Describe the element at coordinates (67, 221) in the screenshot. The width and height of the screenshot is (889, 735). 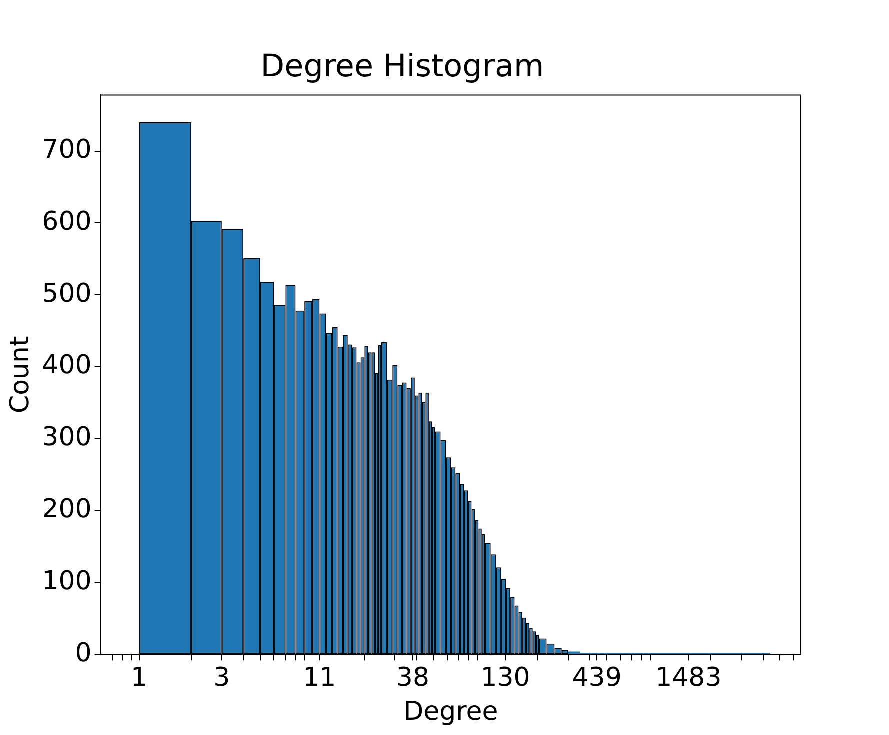
I see `y-tick-label: 600` at that location.